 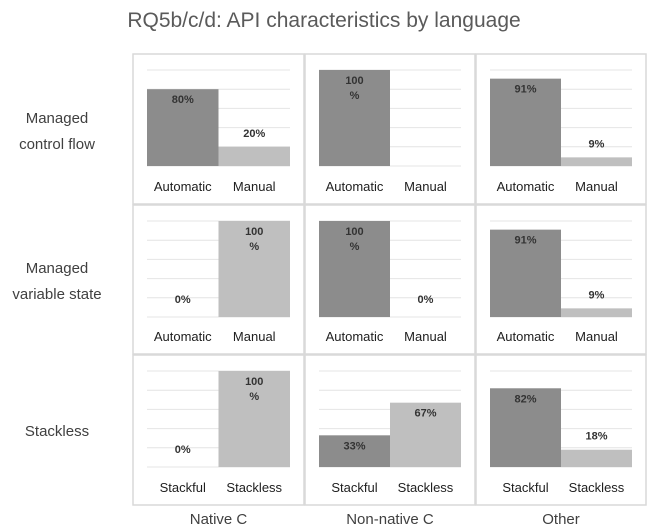 I want to click on column-label: Native C, so click(x=219, y=519).